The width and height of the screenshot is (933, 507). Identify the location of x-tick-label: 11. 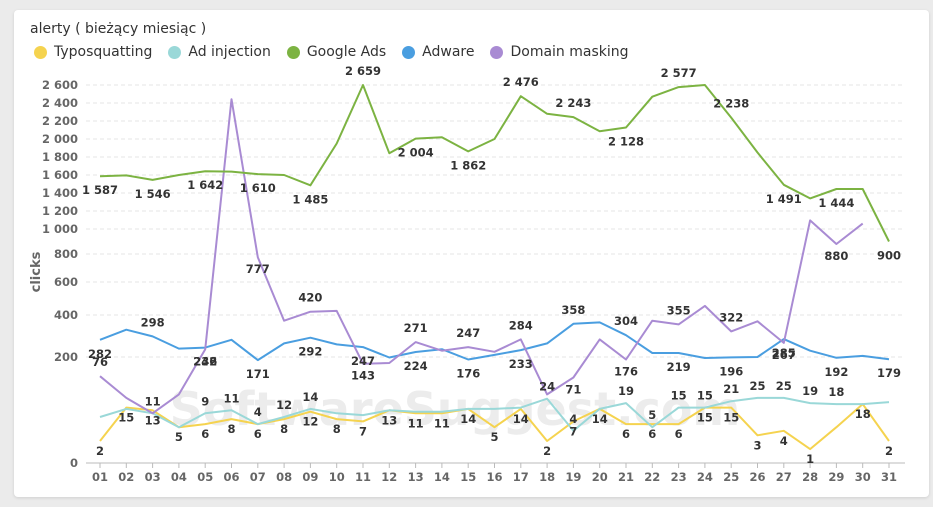
(363, 477).